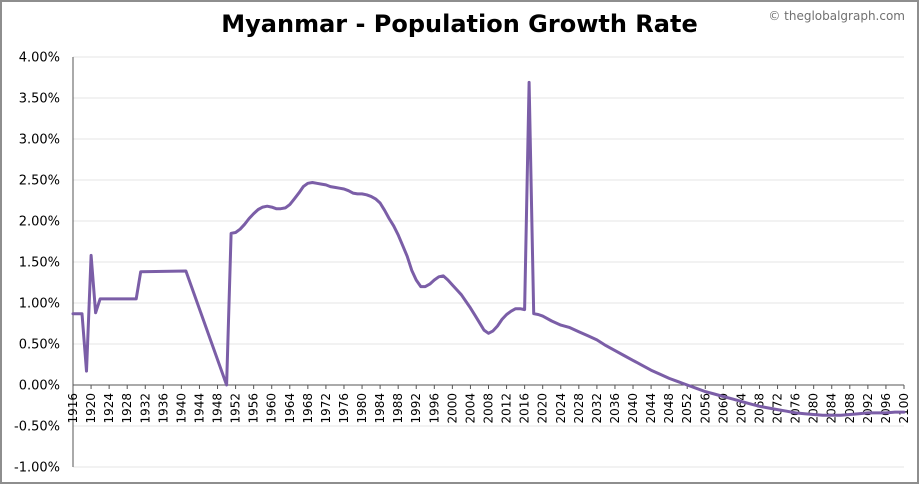 Image resolution: width=919 pixels, height=484 pixels. What do you see at coordinates (561, 408) in the screenshot?
I see `x-tick-label: 2024` at bounding box center [561, 408].